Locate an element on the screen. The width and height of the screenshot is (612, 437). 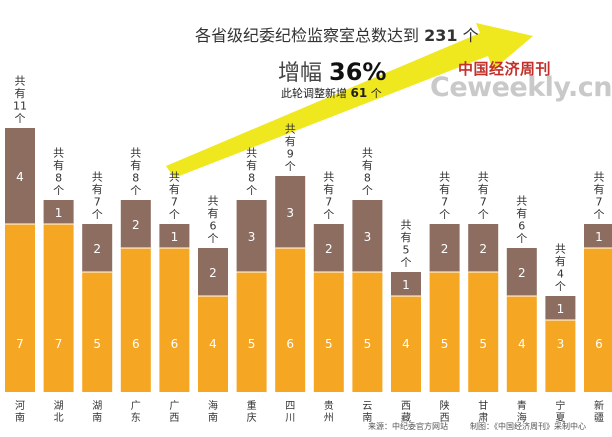
category-label: 新 is located at coordinates (599, 405).